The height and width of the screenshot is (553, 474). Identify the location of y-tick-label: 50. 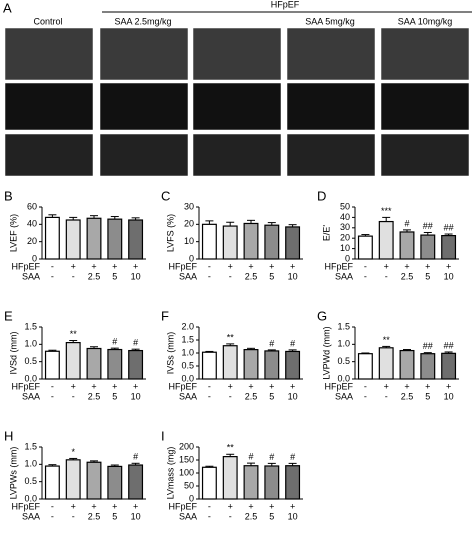
(189, 485).